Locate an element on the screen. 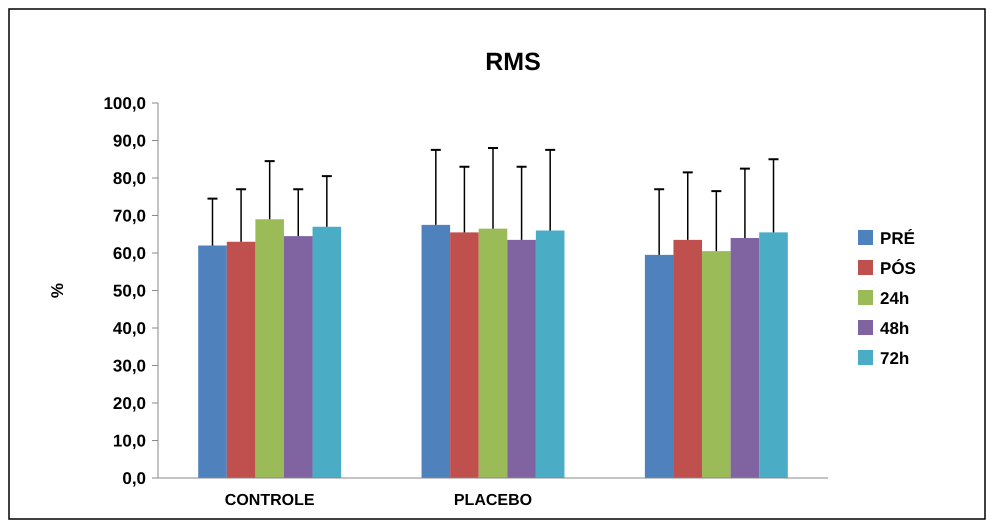 The width and height of the screenshot is (998, 530). y-tick-label: 40,0 is located at coordinates (129, 328).